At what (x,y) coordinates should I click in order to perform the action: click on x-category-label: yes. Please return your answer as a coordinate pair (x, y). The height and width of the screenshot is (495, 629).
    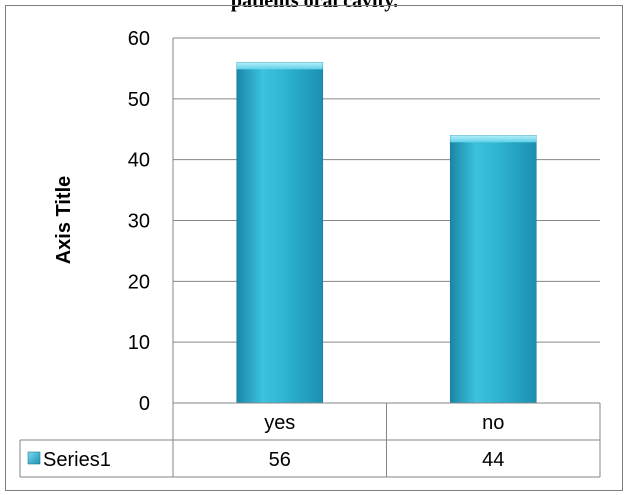
    Looking at the image, I should click on (279, 423).